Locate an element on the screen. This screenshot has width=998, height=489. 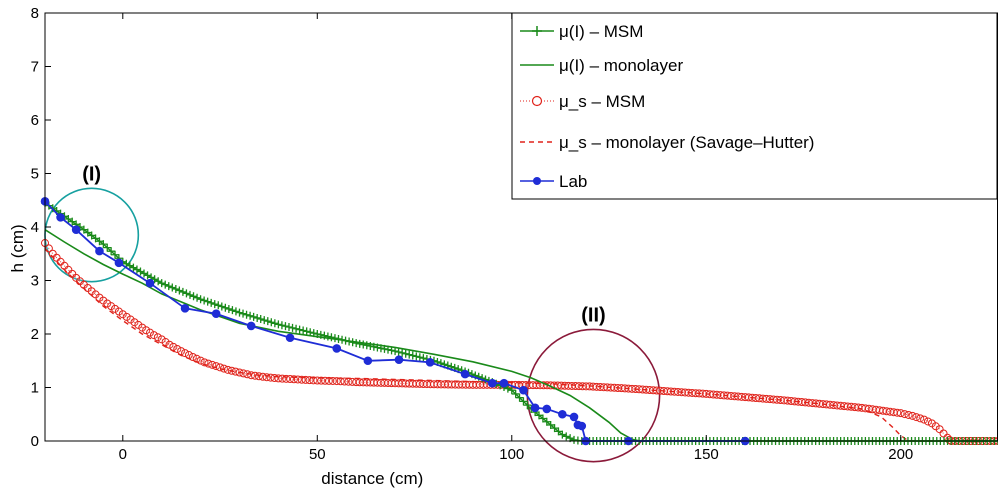
x-tick-label: 200 is located at coordinates (900, 454).